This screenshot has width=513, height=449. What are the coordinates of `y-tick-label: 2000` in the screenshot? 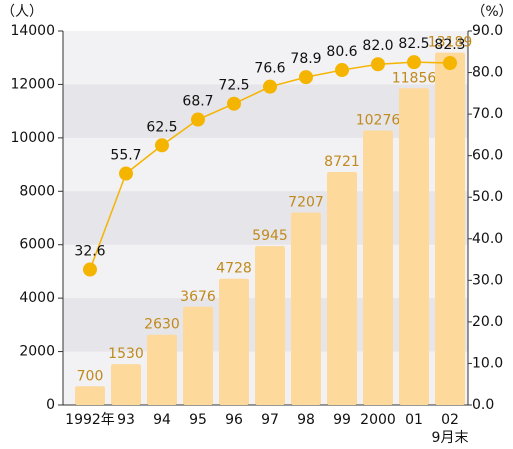 It's located at (37, 352).